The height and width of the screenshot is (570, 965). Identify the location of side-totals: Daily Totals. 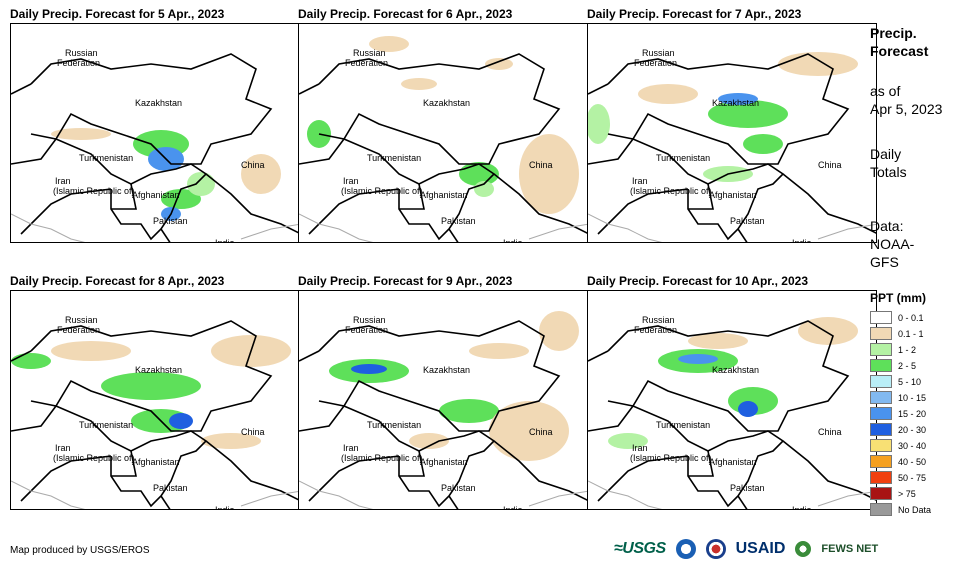
(888, 163).